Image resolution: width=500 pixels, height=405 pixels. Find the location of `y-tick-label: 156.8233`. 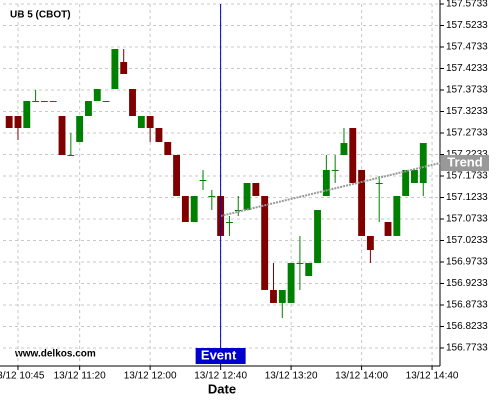

y-tick-label: 156.8233 is located at coordinates (467, 326).